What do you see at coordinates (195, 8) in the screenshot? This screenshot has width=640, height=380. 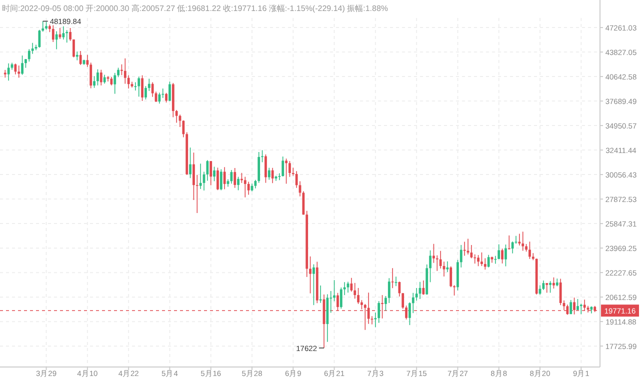 I see `chart-title: 时间:2022-09-05 08:00 开:20000.30 高:20057.27 低:19681.22 收:19771.16 涨幅:-1.15%(-229.14) 振幅:1.88%` at bounding box center [195, 8].